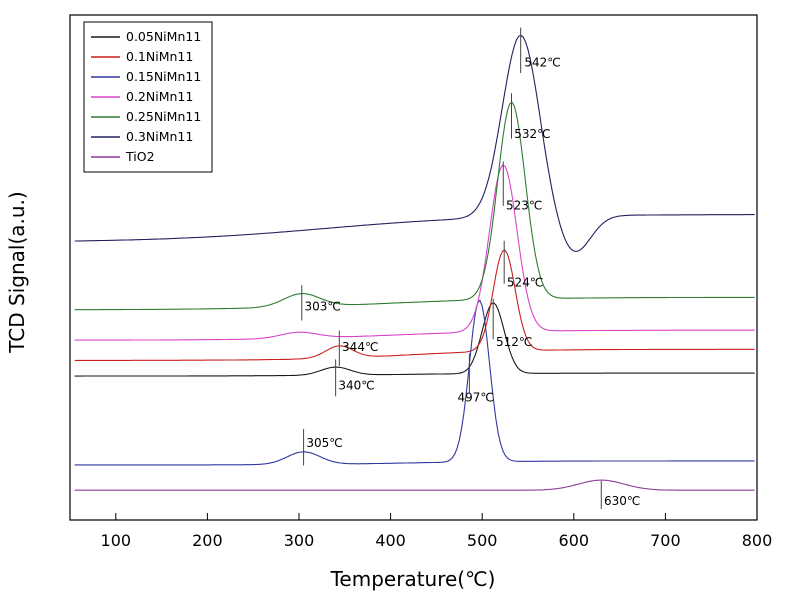  I want to click on x-tick-label: 300, so click(299, 540).